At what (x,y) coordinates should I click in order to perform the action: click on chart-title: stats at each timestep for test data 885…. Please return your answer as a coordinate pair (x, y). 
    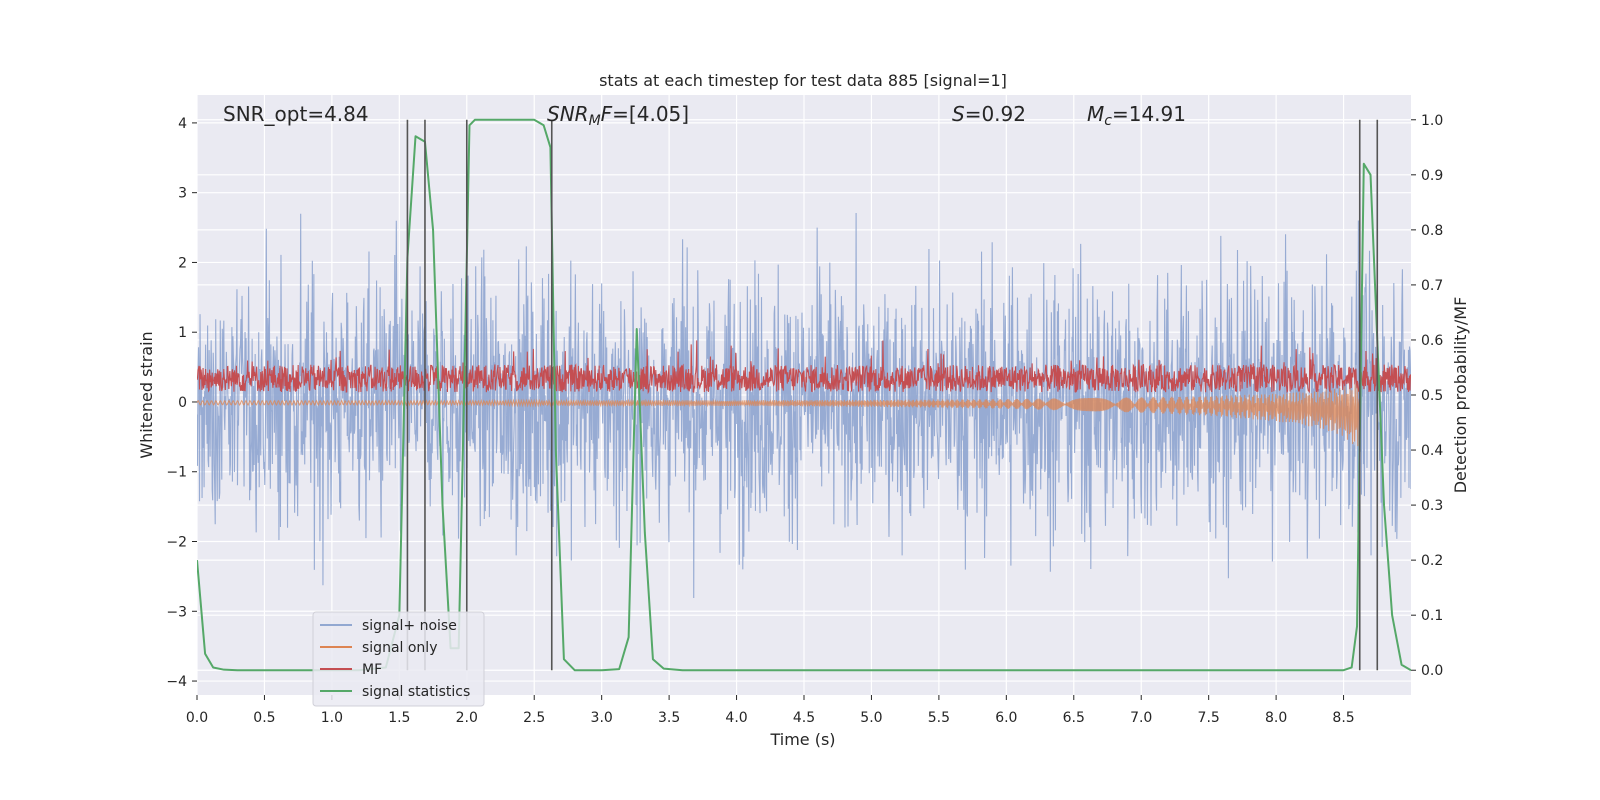
    Looking at the image, I should click on (803, 80).